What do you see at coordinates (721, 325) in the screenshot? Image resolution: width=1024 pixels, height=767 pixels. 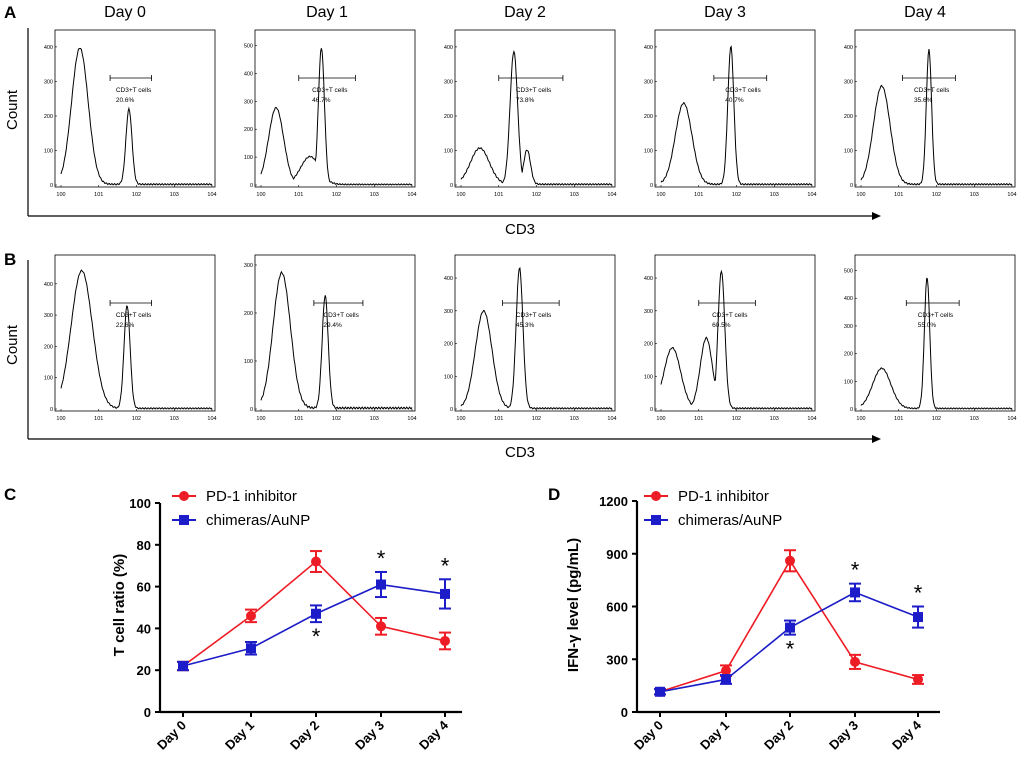 I see `gate-percent: 60.5%` at bounding box center [721, 325].